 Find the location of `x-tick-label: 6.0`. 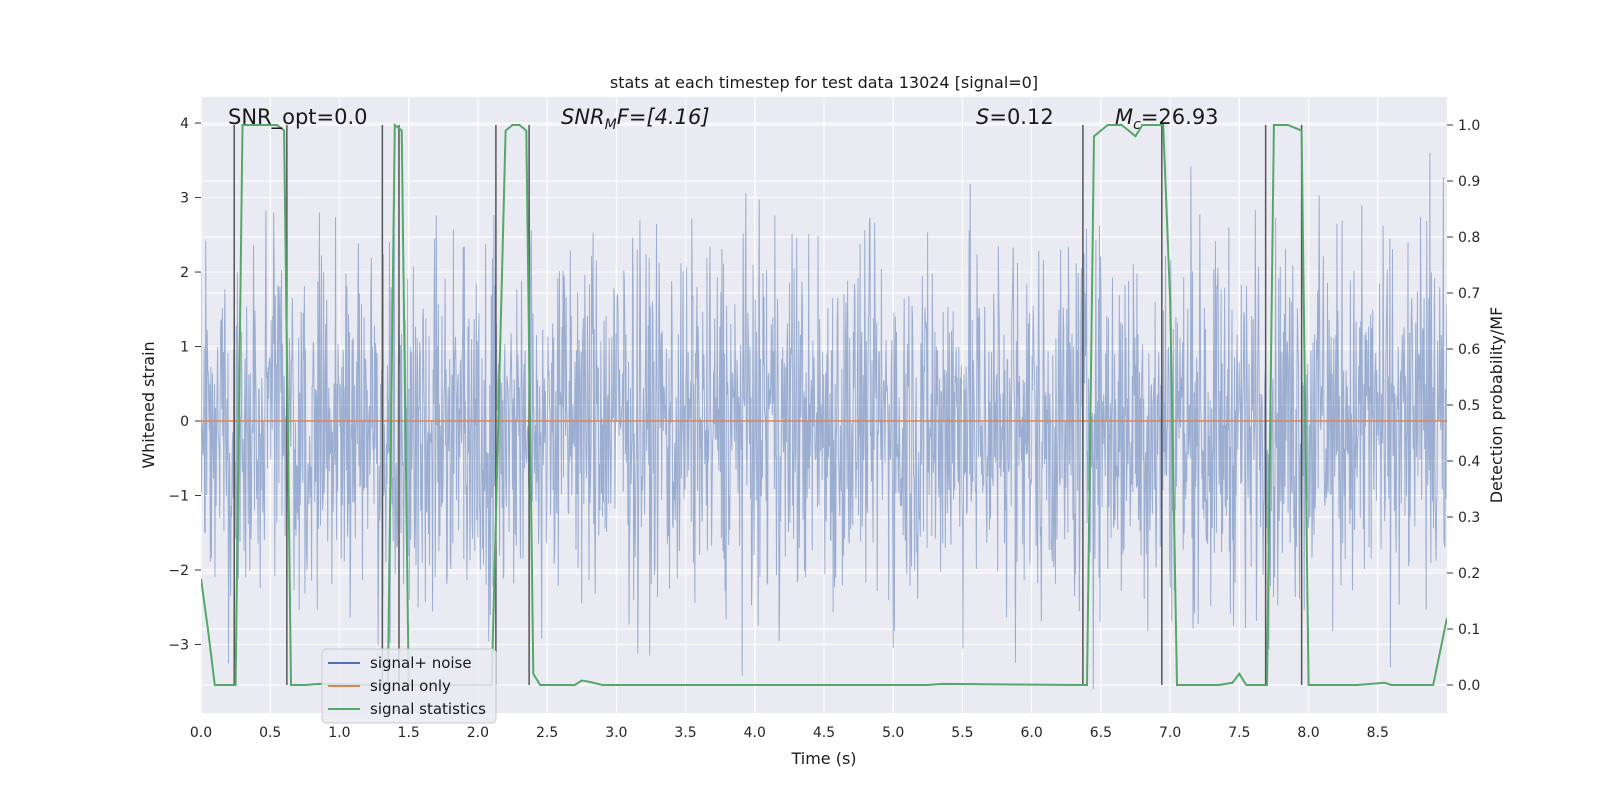

x-tick-label: 6.0 is located at coordinates (1032, 733).